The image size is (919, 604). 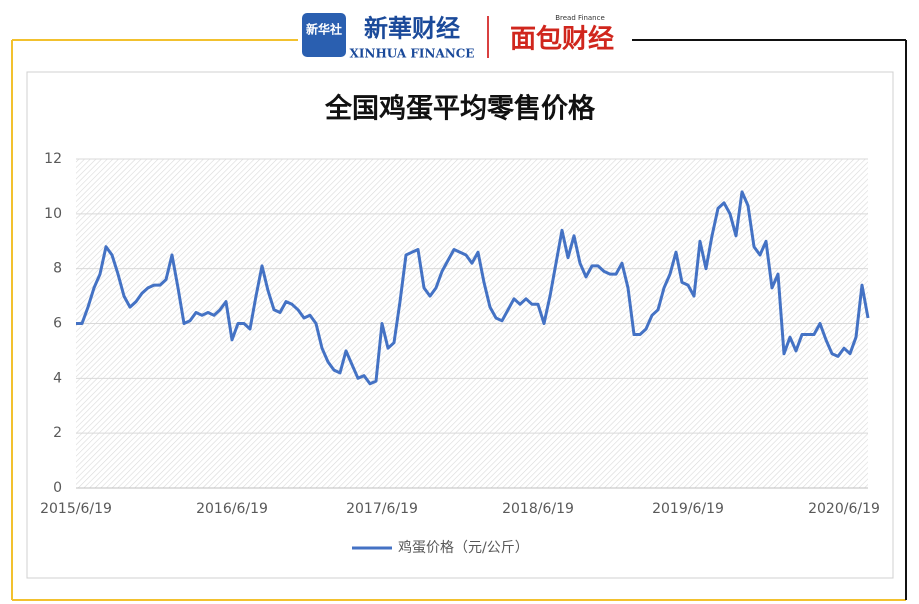 I want to click on y-tick-label: 10, so click(x=53, y=214).